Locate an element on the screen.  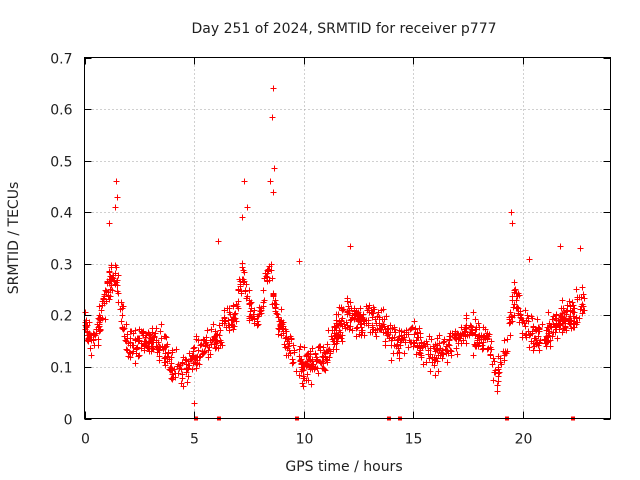
x-tick-label: 5 is located at coordinates (194, 440).